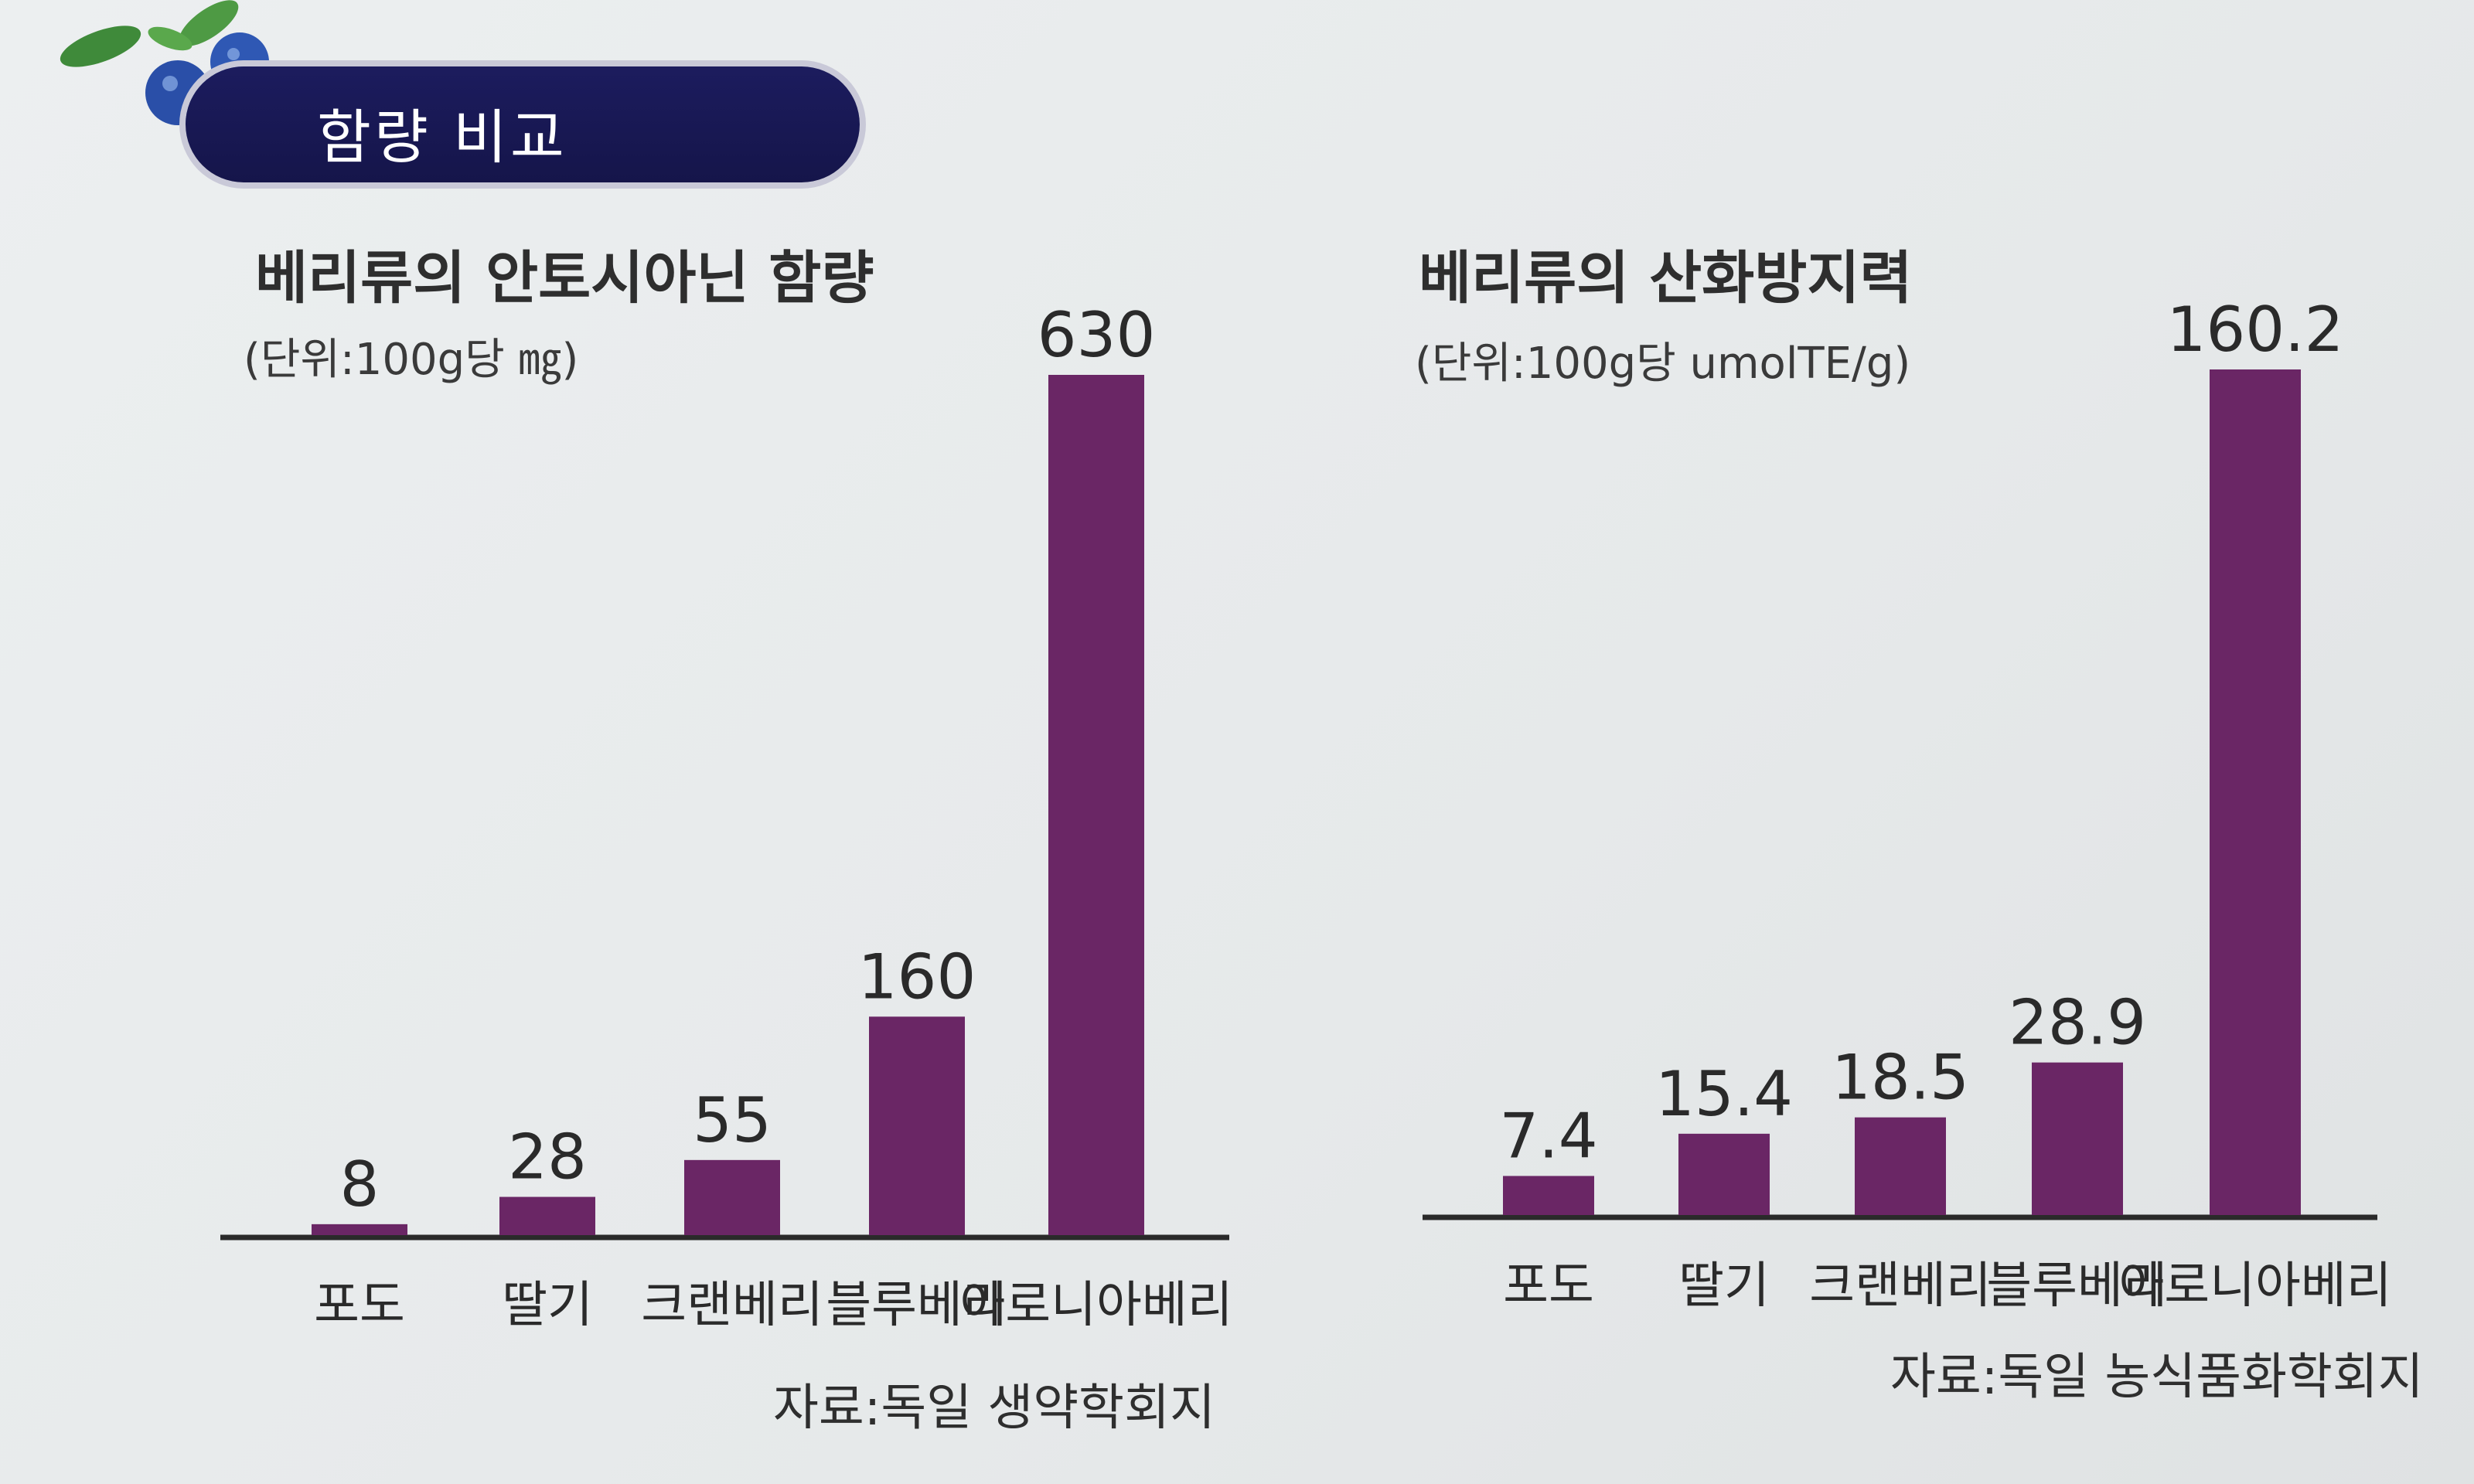 This screenshot has width=2474, height=1484. I want to click on chart-title: 베리류의 산화방지력, so click(1666, 278).